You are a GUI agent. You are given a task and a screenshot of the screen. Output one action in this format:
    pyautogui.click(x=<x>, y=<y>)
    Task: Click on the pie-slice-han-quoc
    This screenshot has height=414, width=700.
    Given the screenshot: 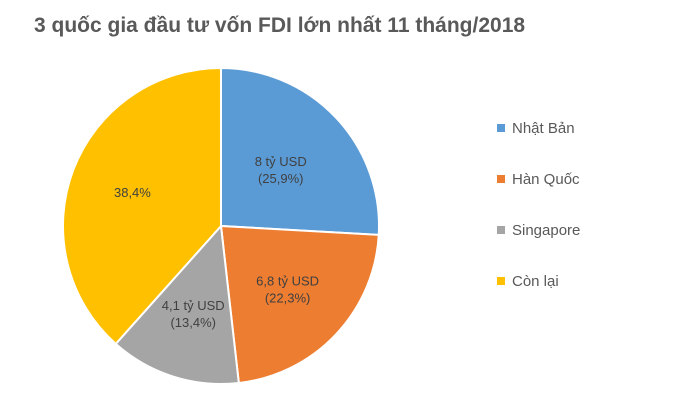 What is the action you would take?
    pyautogui.click(x=299, y=304)
    